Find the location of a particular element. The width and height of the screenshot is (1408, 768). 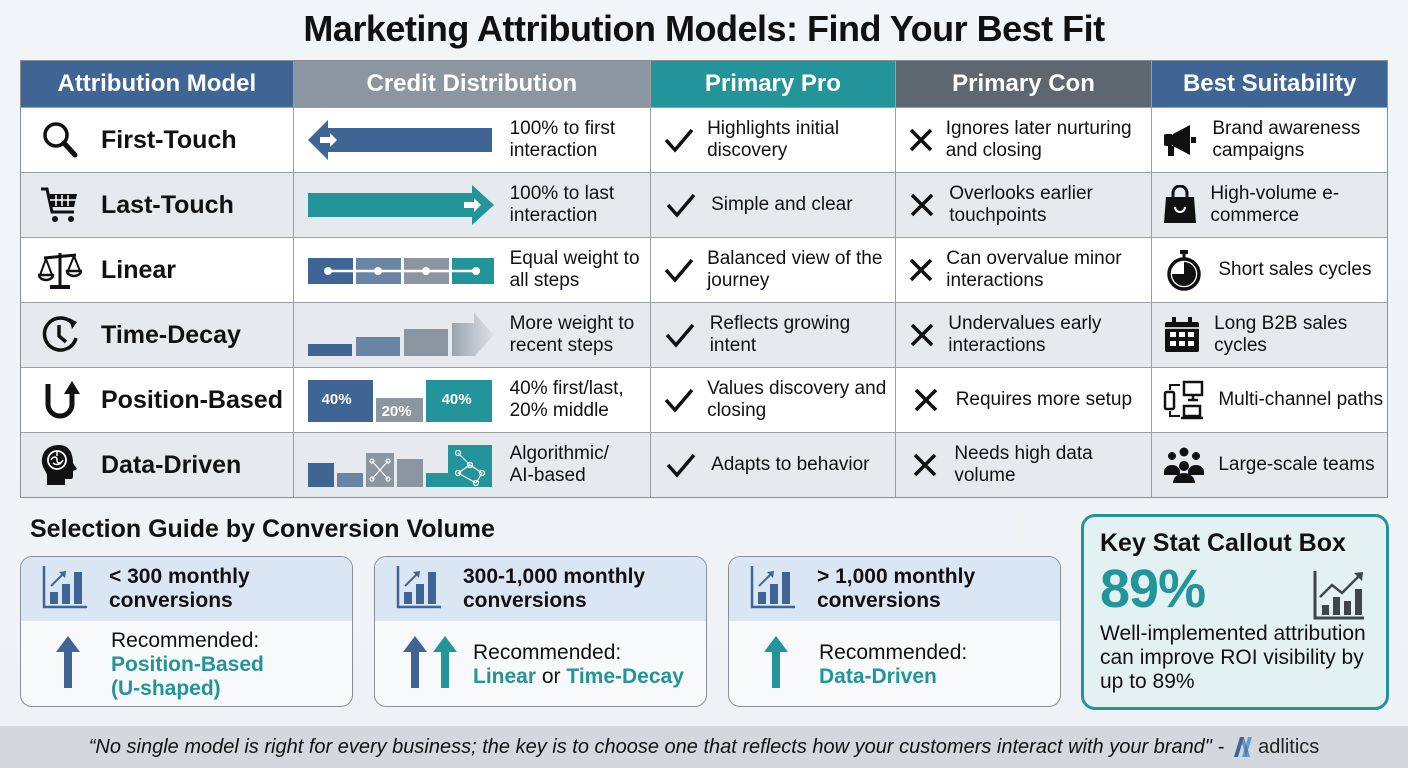

con-text: Needs high data volume is located at coordinates (1023, 464).